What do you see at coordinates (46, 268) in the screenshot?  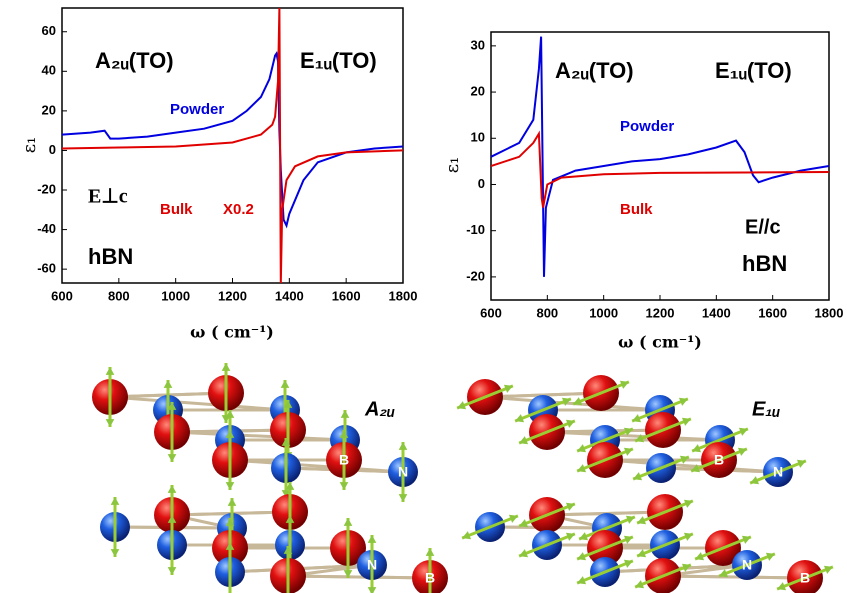 I see `y-tick-label: -60` at bounding box center [46, 268].